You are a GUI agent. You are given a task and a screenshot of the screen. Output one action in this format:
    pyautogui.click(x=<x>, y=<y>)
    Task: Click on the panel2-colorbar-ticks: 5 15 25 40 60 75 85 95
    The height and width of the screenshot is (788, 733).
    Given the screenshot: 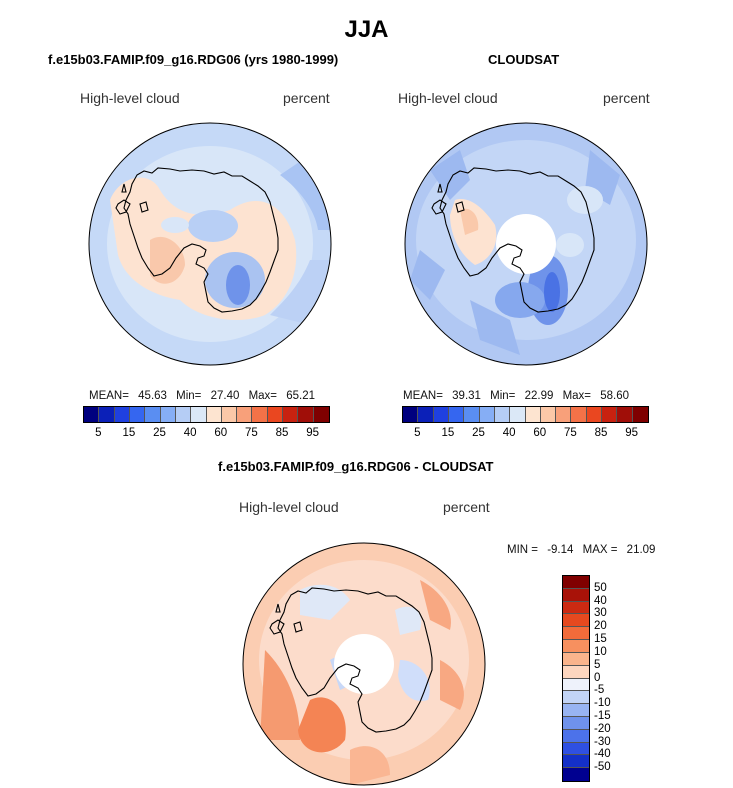 What is the action you would take?
    pyautogui.click(x=524, y=435)
    